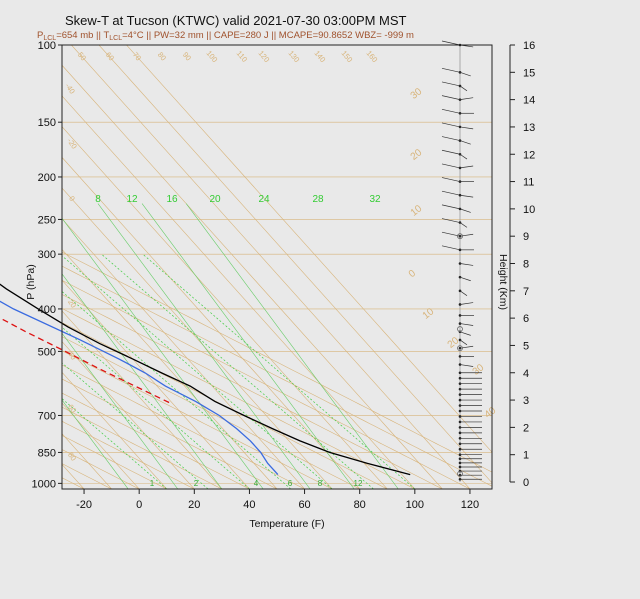 This screenshot has height=599, width=640. I want to click on height-tick-label: 12, so click(529, 155).